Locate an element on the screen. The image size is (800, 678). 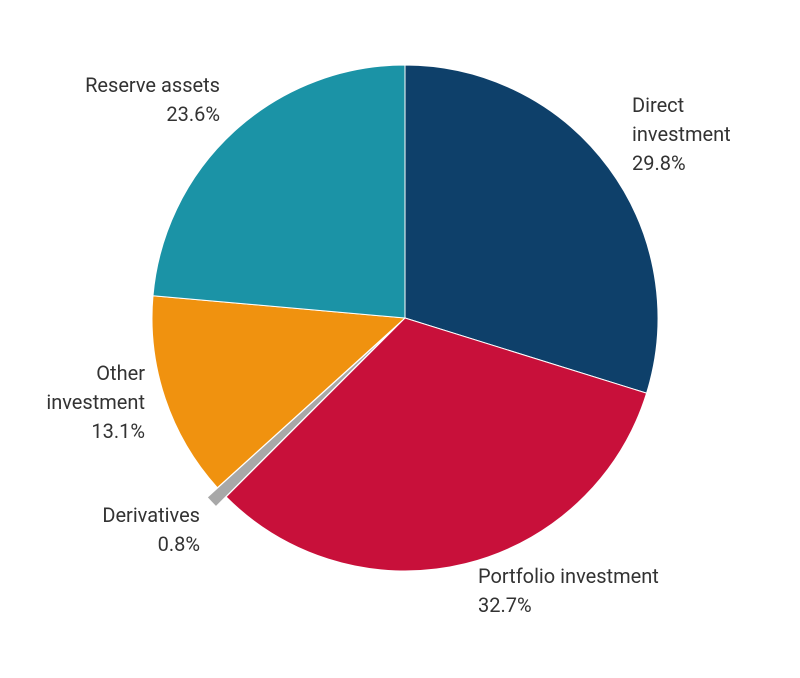
value-label: 13.1% is located at coordinates (118, 431).